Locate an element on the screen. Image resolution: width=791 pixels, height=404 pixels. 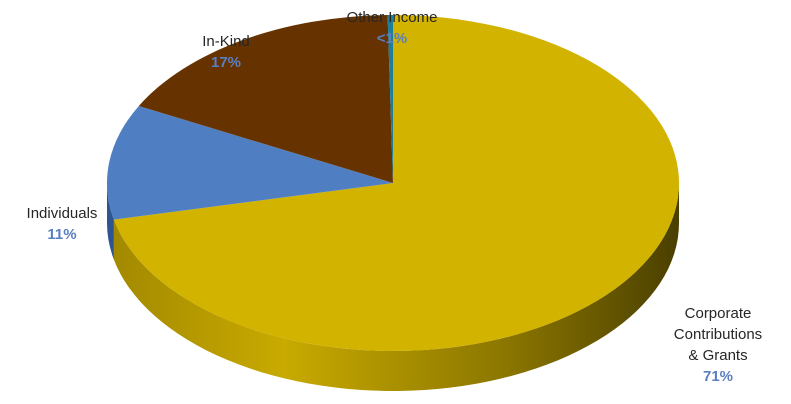
pie-side-individuals is located at coordinates (110, 221).